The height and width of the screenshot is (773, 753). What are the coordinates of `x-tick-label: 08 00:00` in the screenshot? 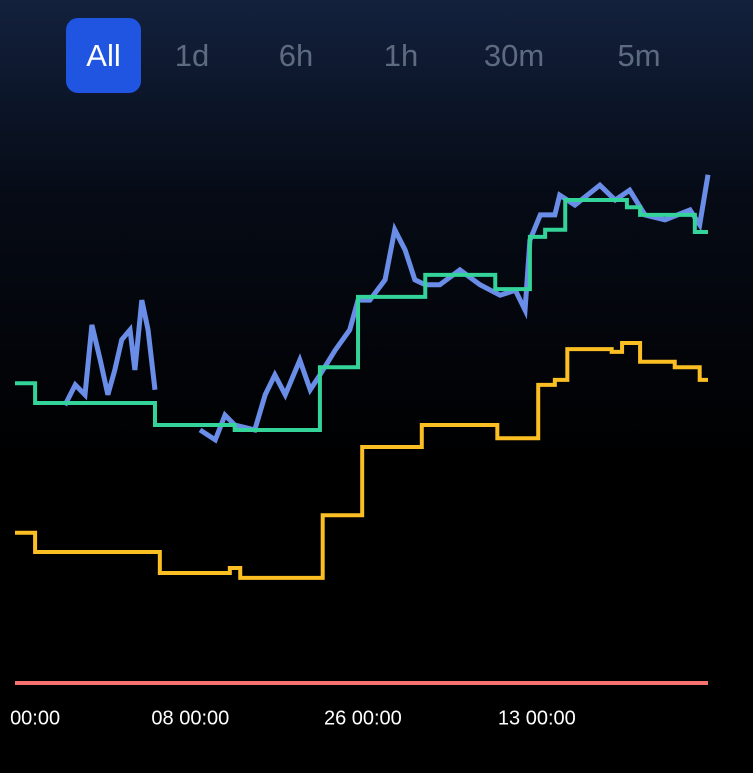 It's located at (190, 718).